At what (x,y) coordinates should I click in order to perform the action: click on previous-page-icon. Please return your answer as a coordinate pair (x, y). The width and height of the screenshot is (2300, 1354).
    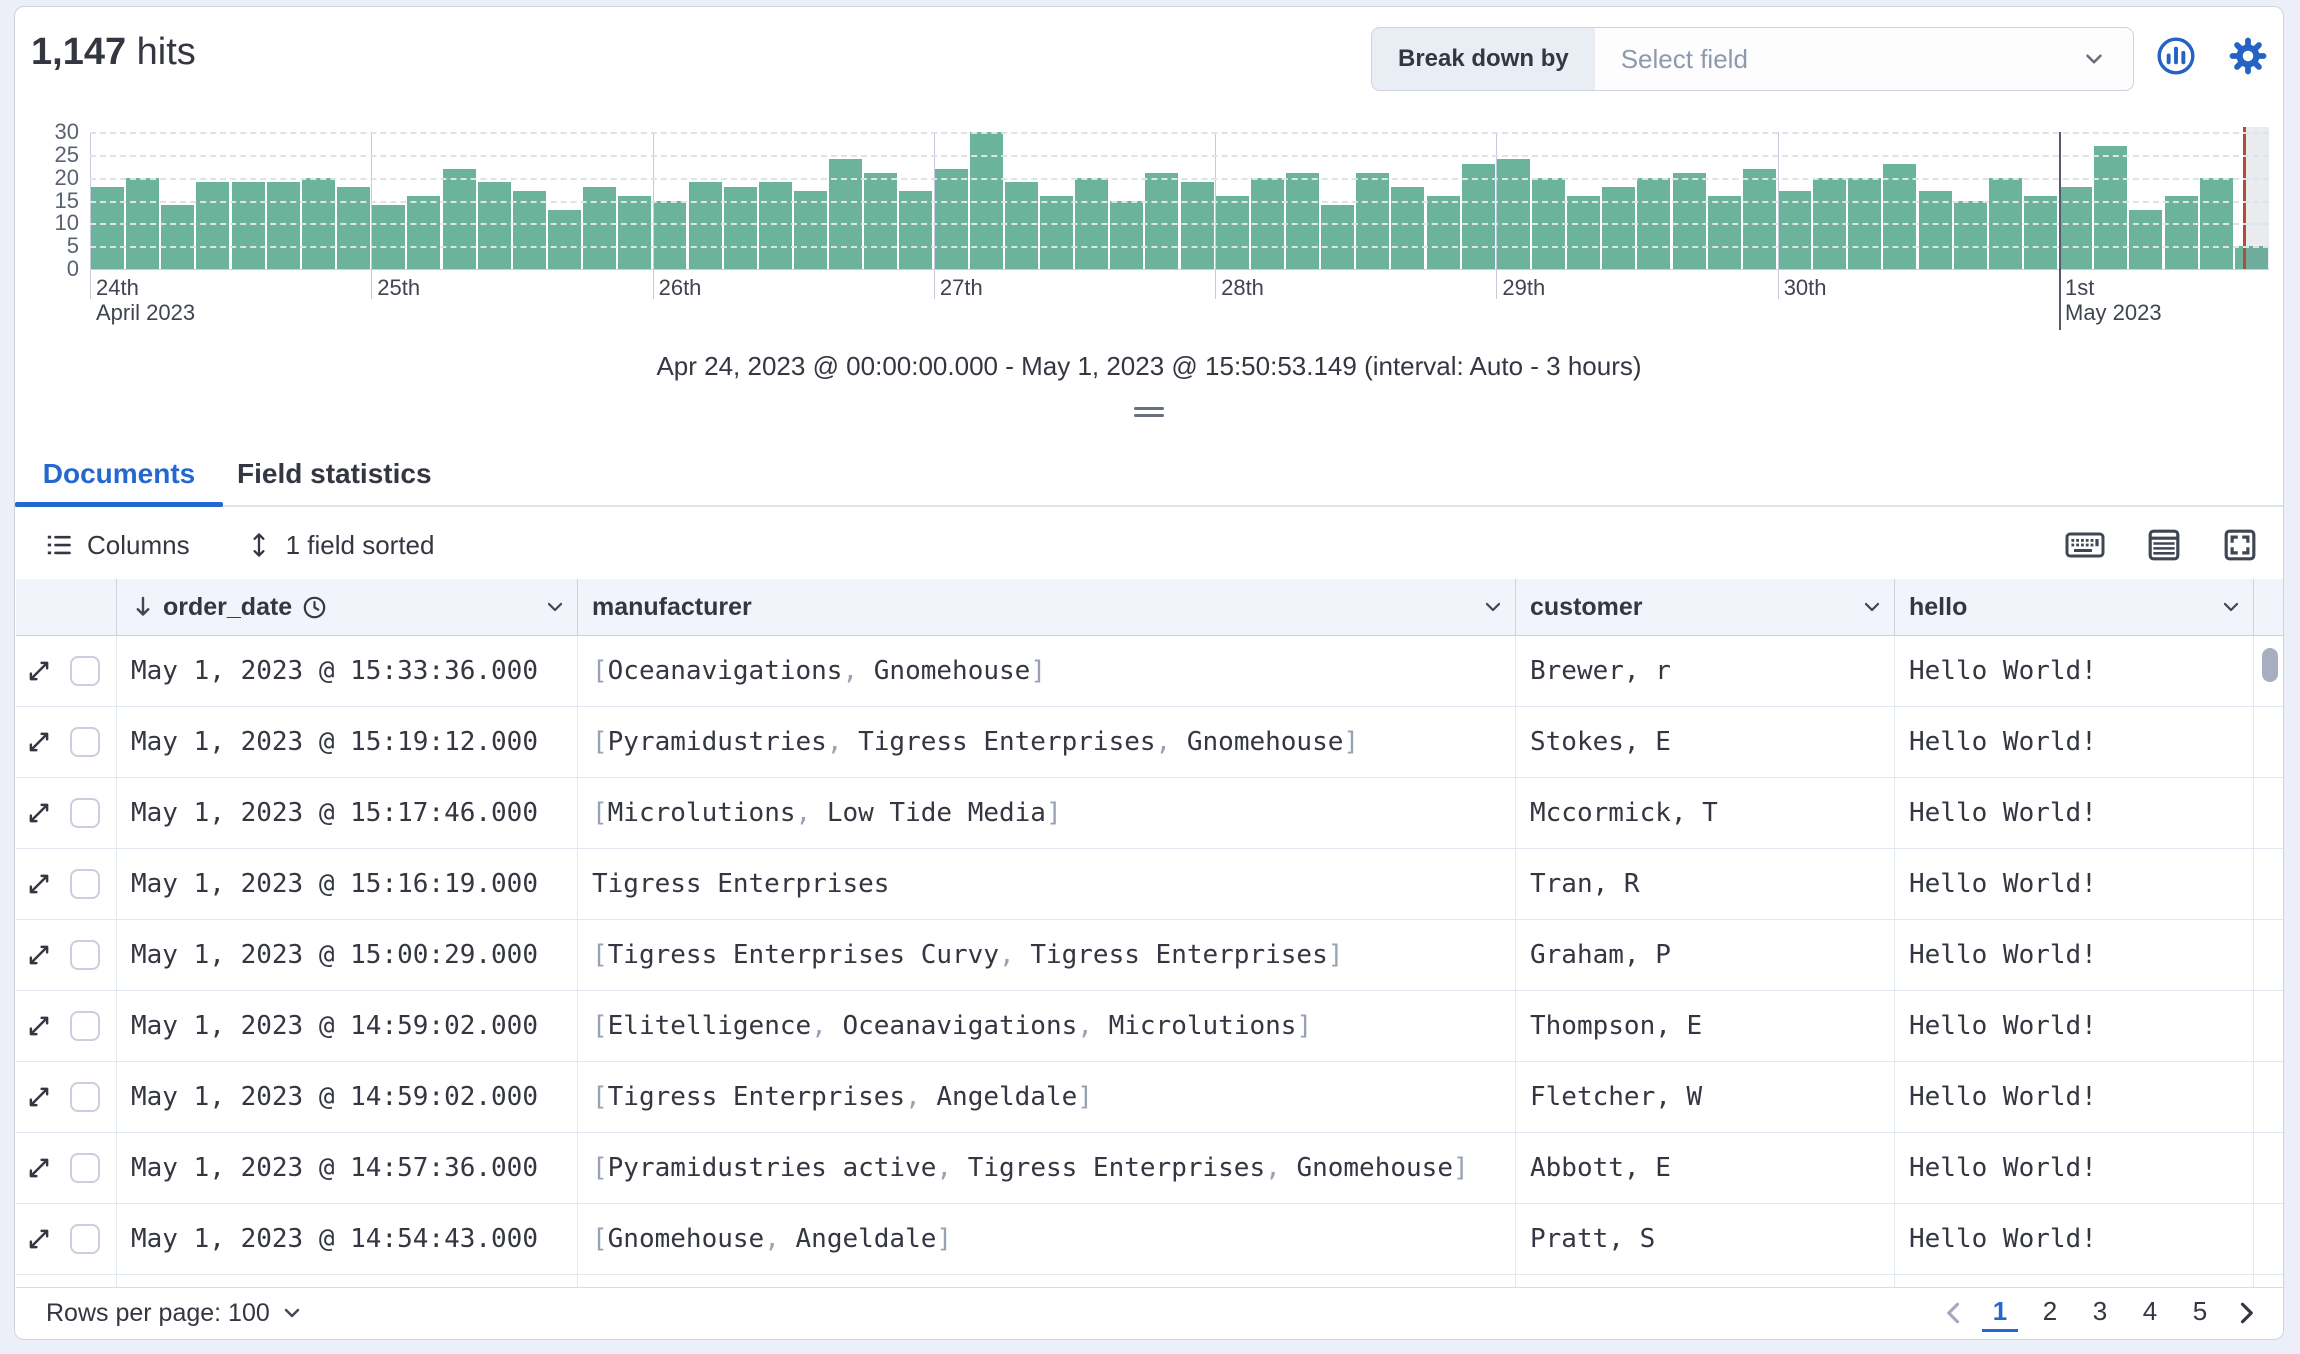
    Looking at the image, I should click on (1954, 1313).